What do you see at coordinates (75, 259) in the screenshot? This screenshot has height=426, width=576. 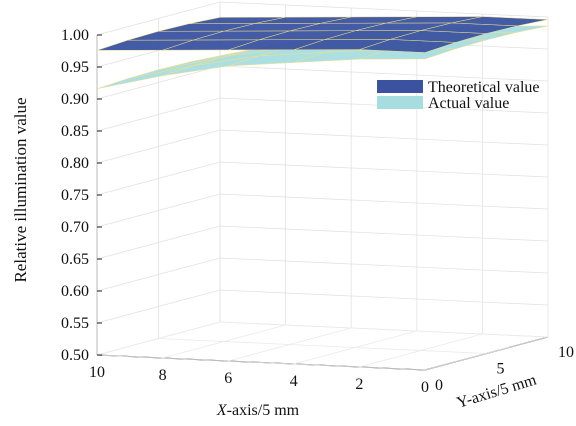 I see `z-tick-label: 0.65` at bounding box center [75, 259].